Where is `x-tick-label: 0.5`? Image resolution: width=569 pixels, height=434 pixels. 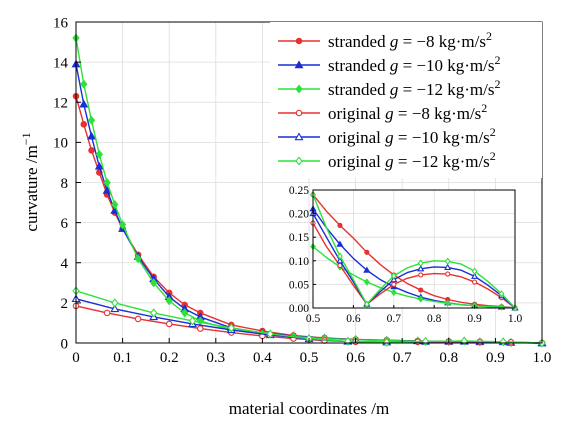
x-tick-label: 0.5 is located at coordinates (313, 319).